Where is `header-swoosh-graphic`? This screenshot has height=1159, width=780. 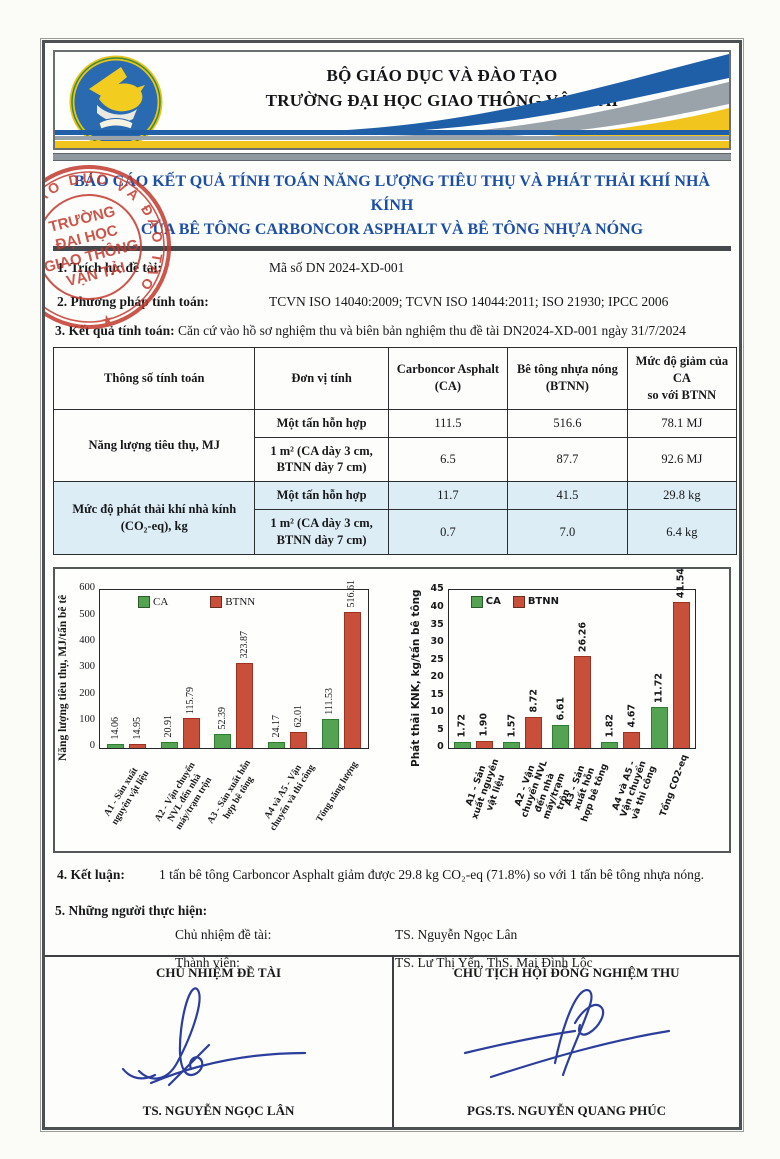
header-swoosh-graphic is located at coordinates (392, 101).